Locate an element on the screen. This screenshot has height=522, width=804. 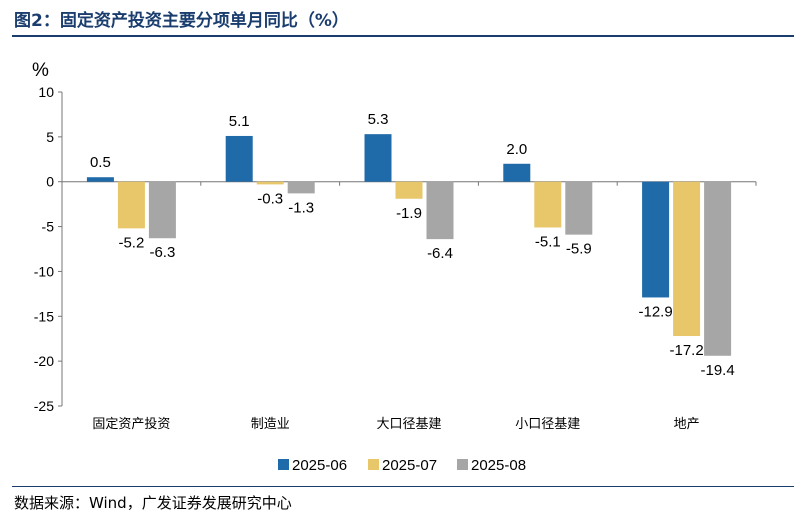
data-label: 2.0 is located at coordinates (516, 149).